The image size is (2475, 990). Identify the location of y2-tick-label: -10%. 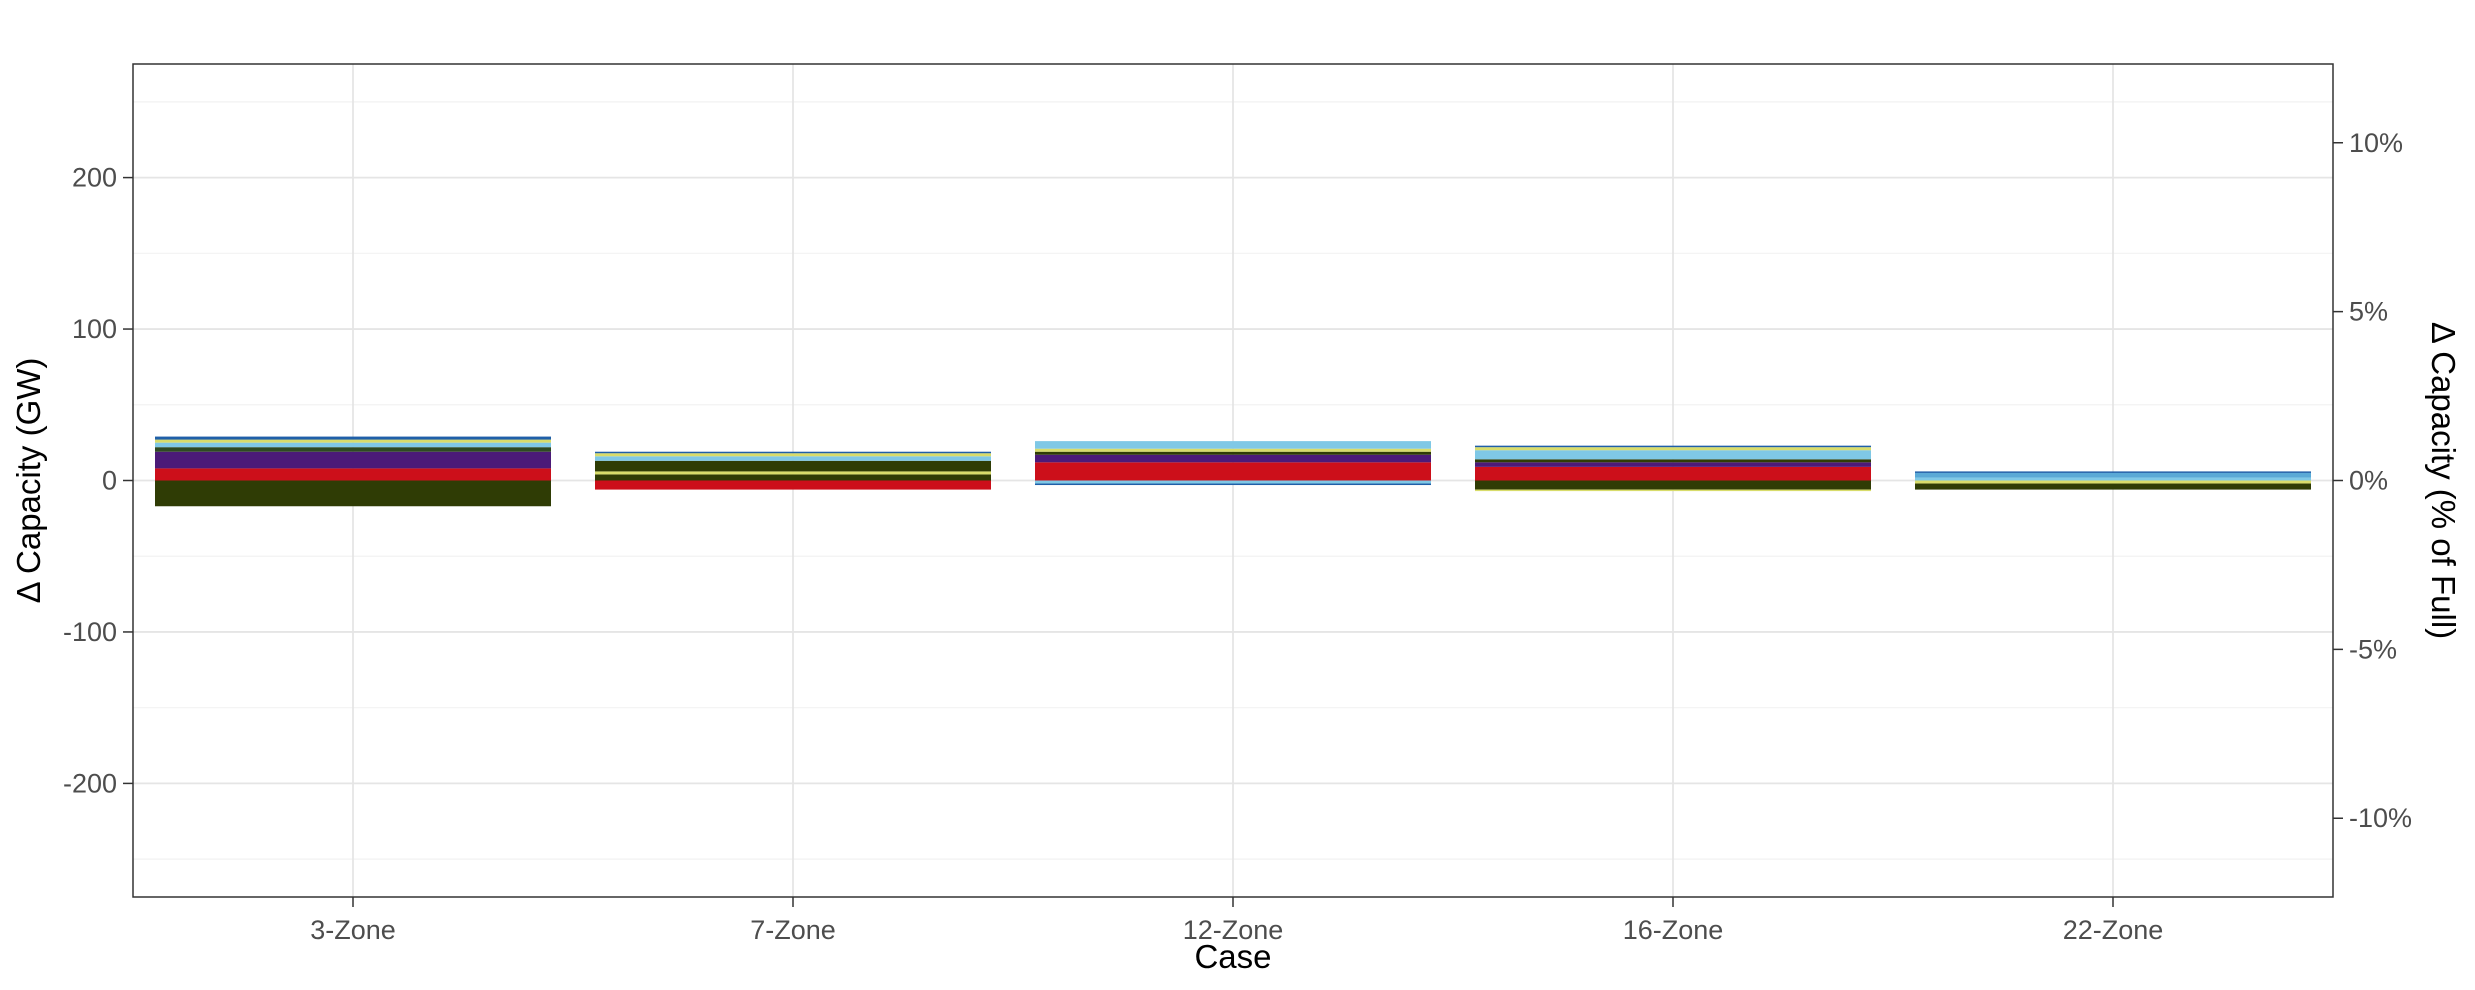
(2380, 818).